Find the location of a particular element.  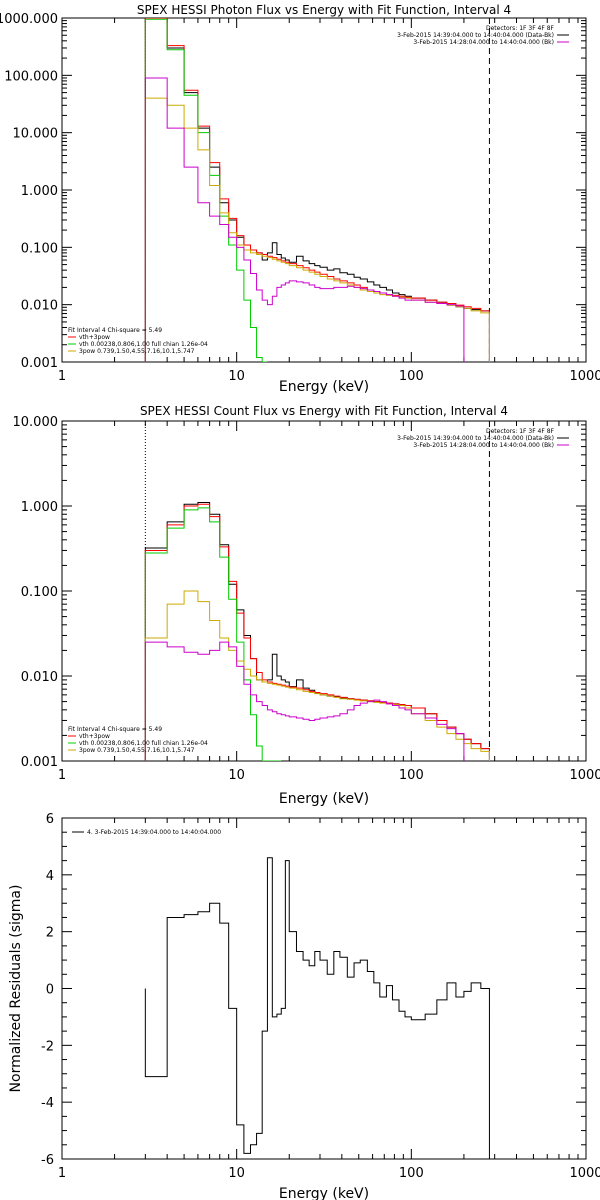

y-tick-label: 1000.000 is located at coordinates (29, 19).